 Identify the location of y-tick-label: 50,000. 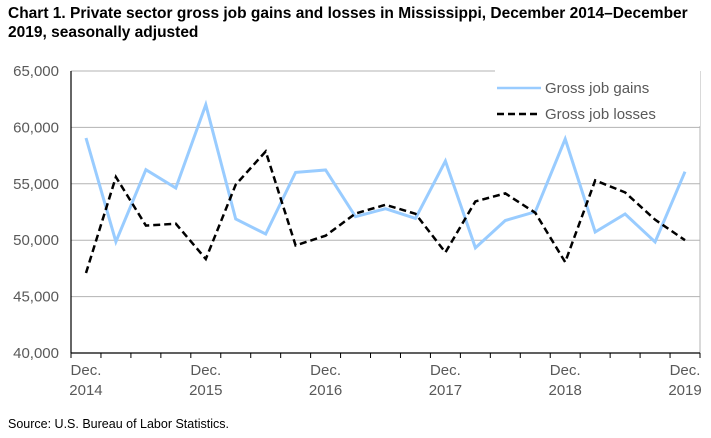
(36, 240).